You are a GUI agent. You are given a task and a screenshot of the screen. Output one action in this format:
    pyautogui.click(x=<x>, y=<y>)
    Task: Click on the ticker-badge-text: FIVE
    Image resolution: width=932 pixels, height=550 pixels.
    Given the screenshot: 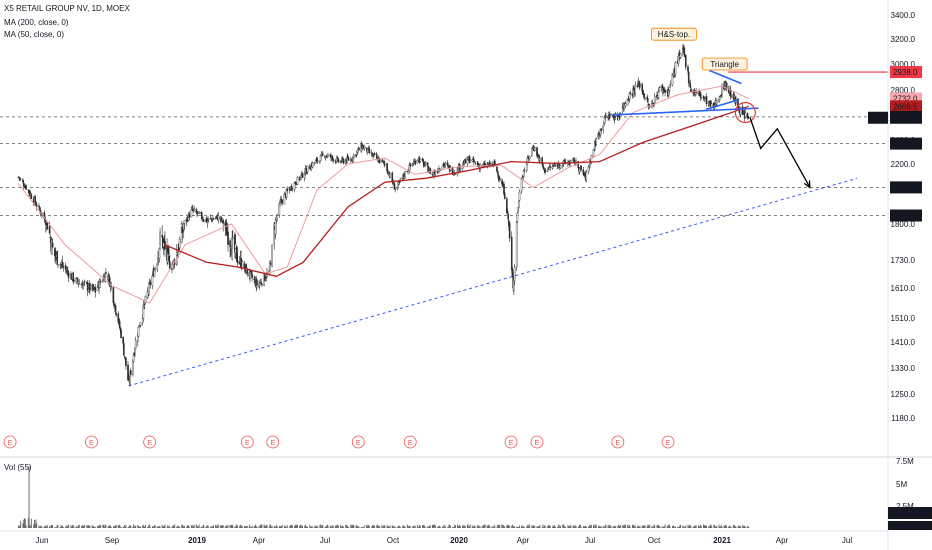 What is the action you would take?
    pyautogui.click(x=880, y=118)
    